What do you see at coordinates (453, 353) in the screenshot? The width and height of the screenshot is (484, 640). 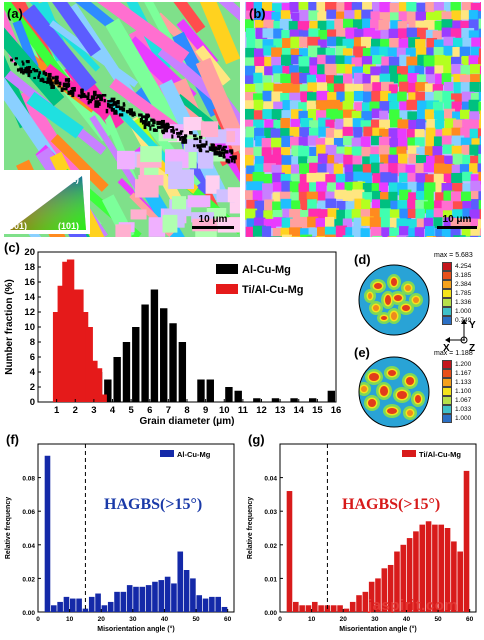 I see `pf-e-max: max = 1.188` at bounding box center [453, 353].